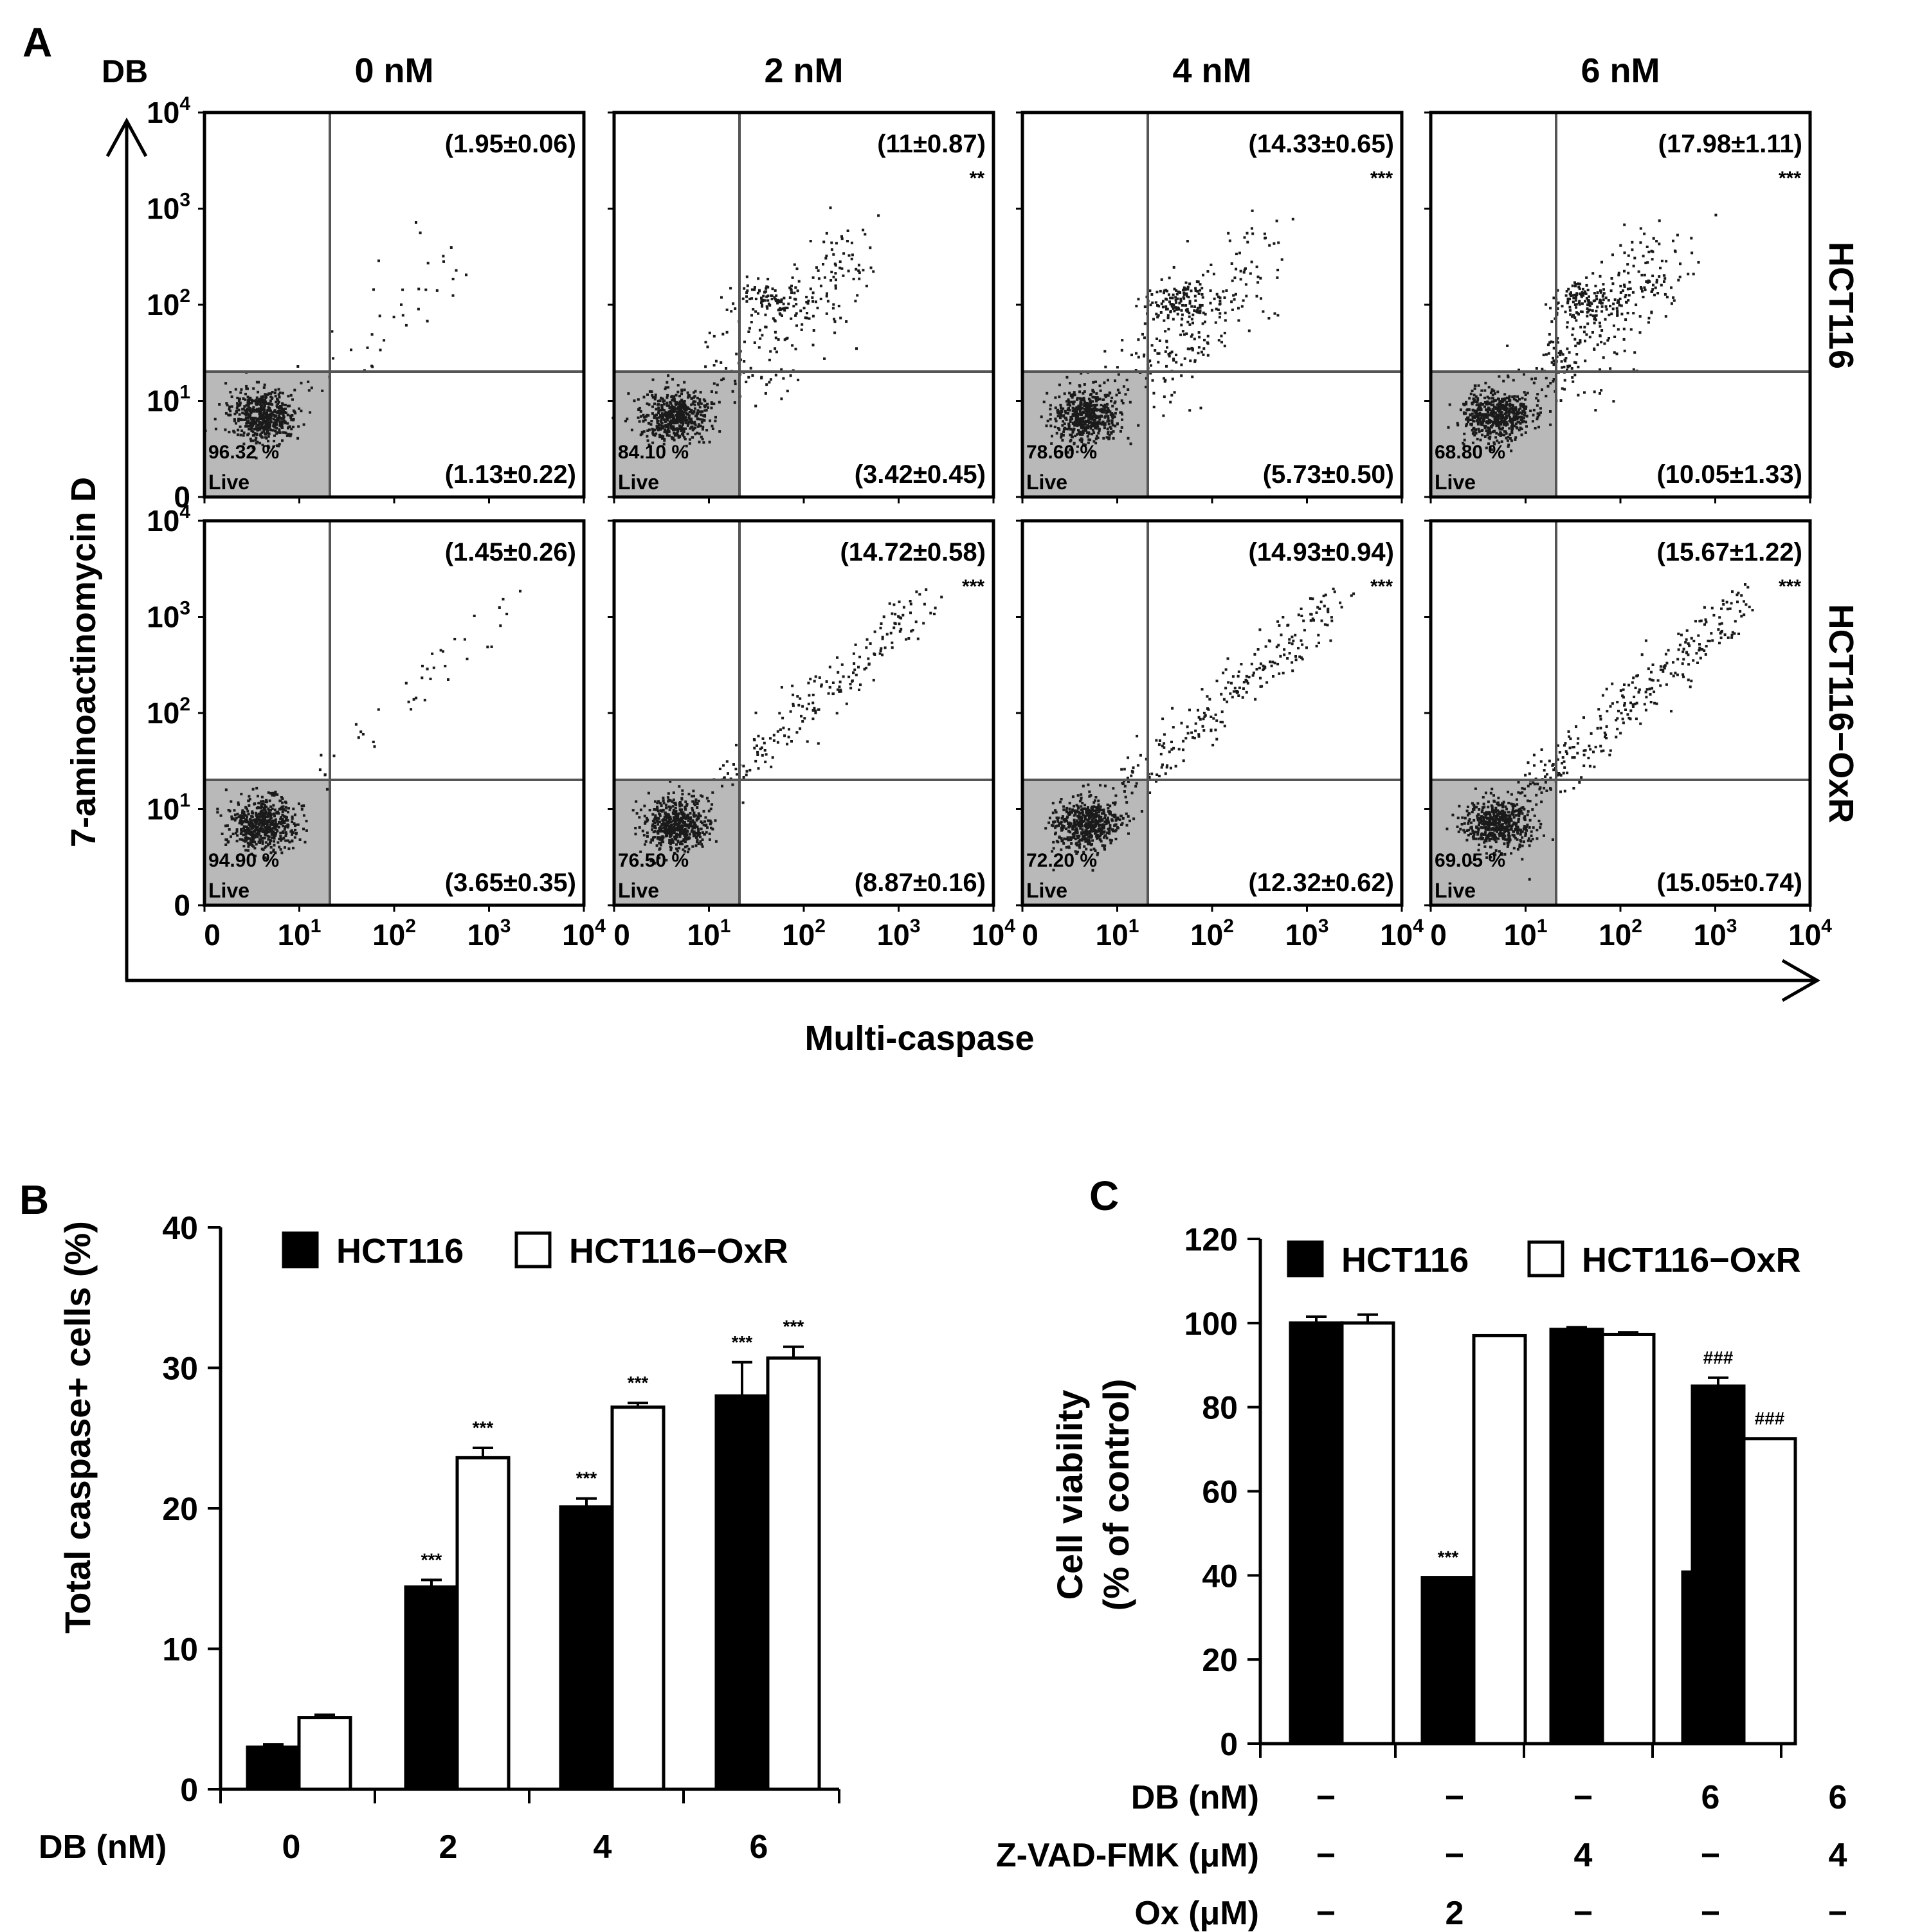 This screenshot has width=1922, height=1932. What do you see at coordinates (1730, 144) in the screenshot?
I see `upper-right-percentage: (17.98±1.11)` at bounding box center [1730, 144].